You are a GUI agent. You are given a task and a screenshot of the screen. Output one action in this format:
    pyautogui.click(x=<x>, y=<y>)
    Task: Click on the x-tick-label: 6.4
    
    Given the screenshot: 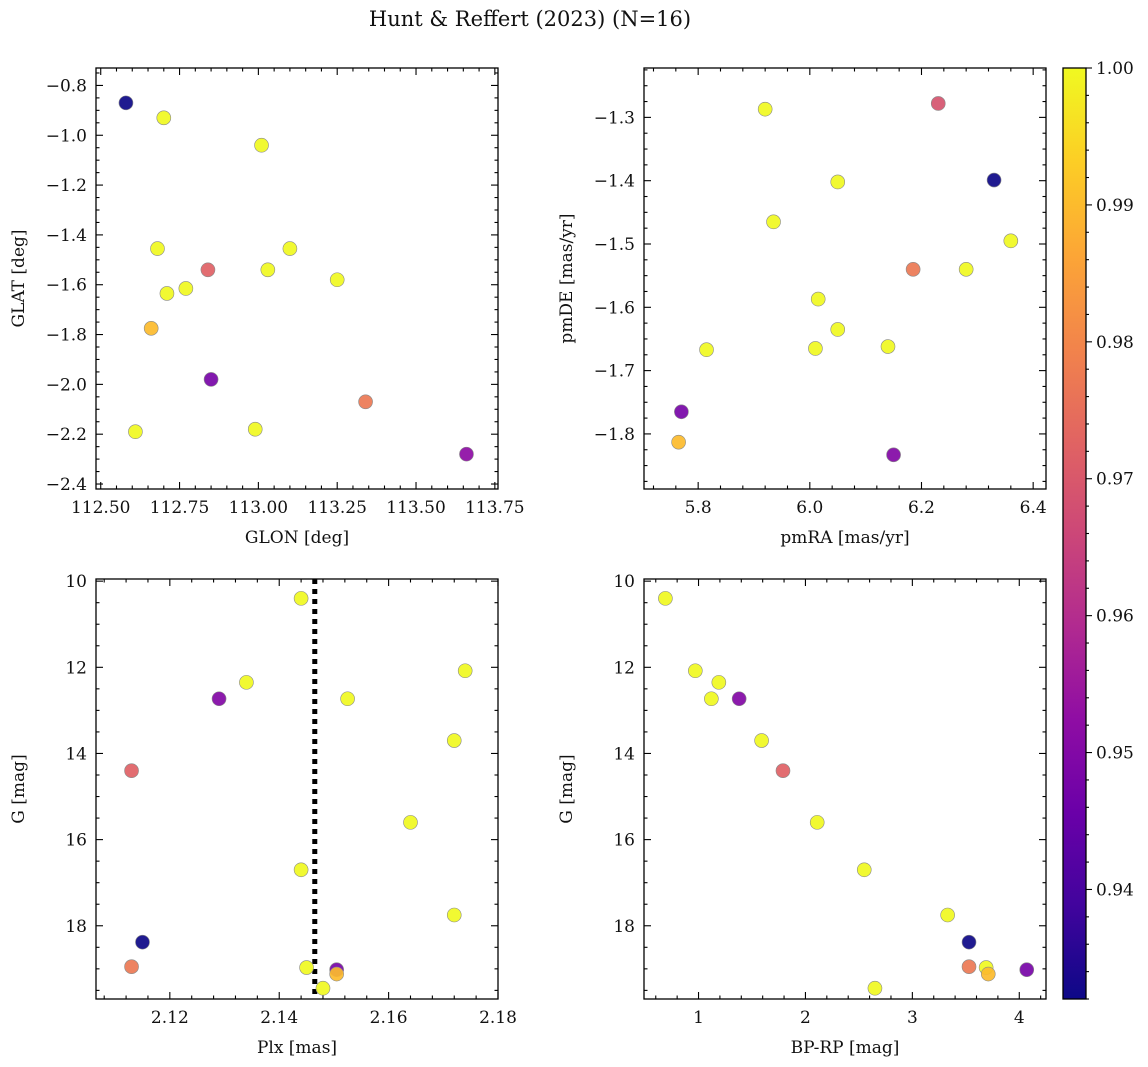 What is the action you would take?
    pyautogui.click(x=1033, y=508)
    